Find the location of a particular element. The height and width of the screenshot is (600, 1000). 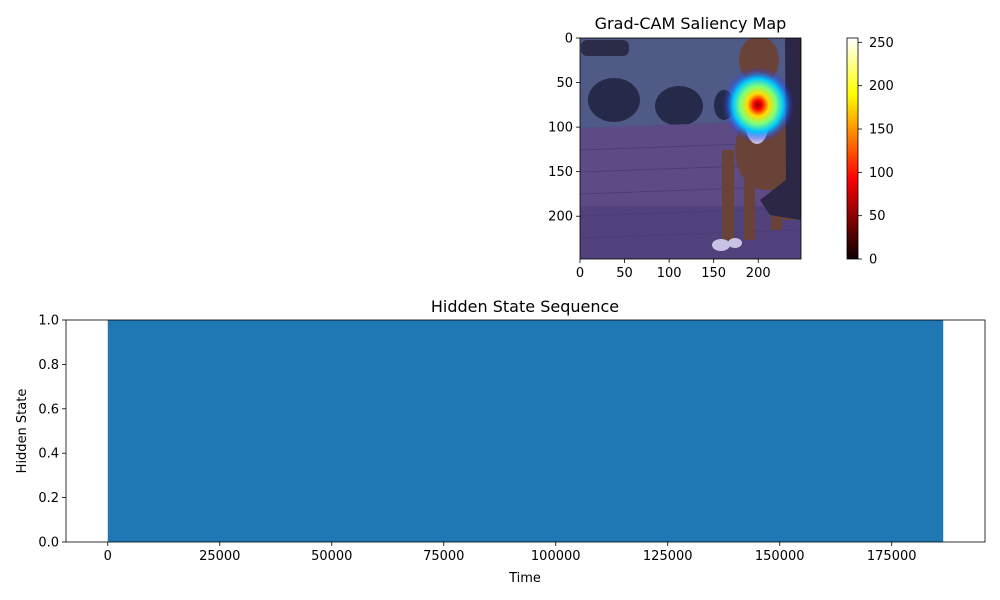

colorbar-tick-label: 50 is located at coordinates (877, 216).